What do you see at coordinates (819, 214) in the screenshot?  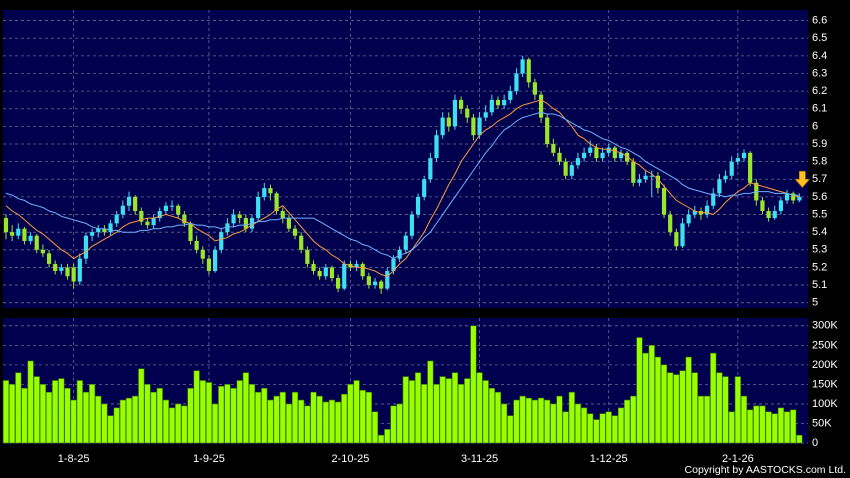 I see `y-tick-label: 5.5` at bounding box center [819, 214].